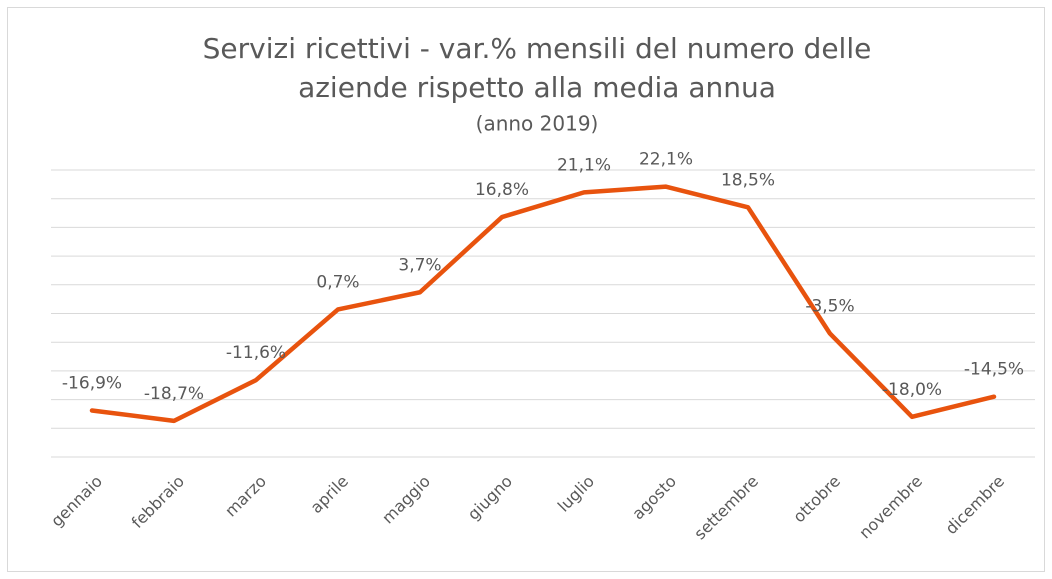 This screenshot has height=579, width=1052. What do you see at coordinates (337, 282) in the screenshot?
I see `data-label: 0,7%` at bounding box center [337, 282].